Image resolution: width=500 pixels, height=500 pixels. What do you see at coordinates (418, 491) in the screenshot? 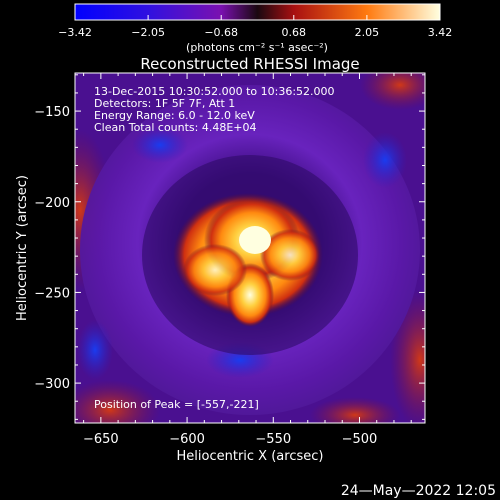
I see `timestamp: 24—May—2022 12:05` at bounding box center [418, 491].